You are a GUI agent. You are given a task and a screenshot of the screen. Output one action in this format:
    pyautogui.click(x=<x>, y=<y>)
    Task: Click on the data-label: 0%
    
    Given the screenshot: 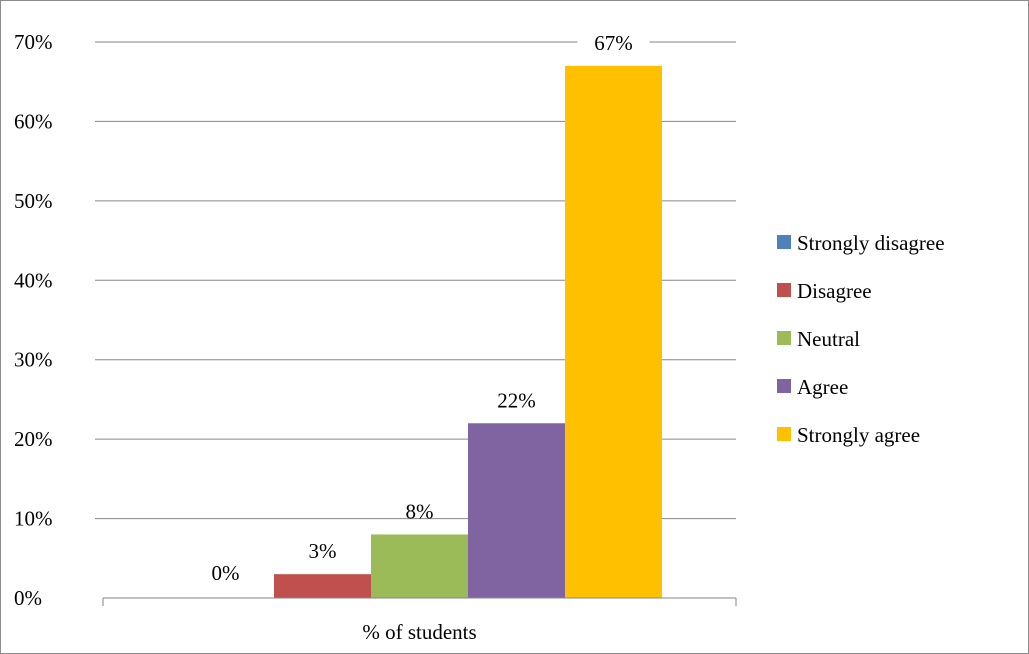 What is the action you would take?
    pyautogui.click(x=226, y=573)
    